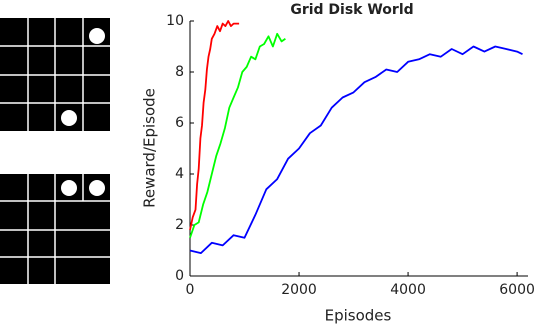 The height and width of the screenshot is (330, 542). What do you see at coordinates (179, 225) in the screenshot?
I see `y-tick-label: 2` at bounding box center [179, 225].